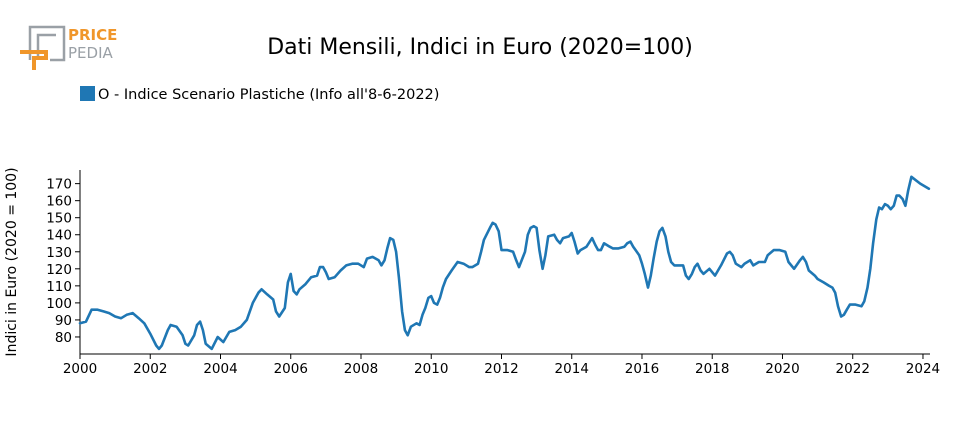 Image resolution: width=960 pixels, height=430 pixels. I want to click on y-tick-label: 100, so click(59, 304).